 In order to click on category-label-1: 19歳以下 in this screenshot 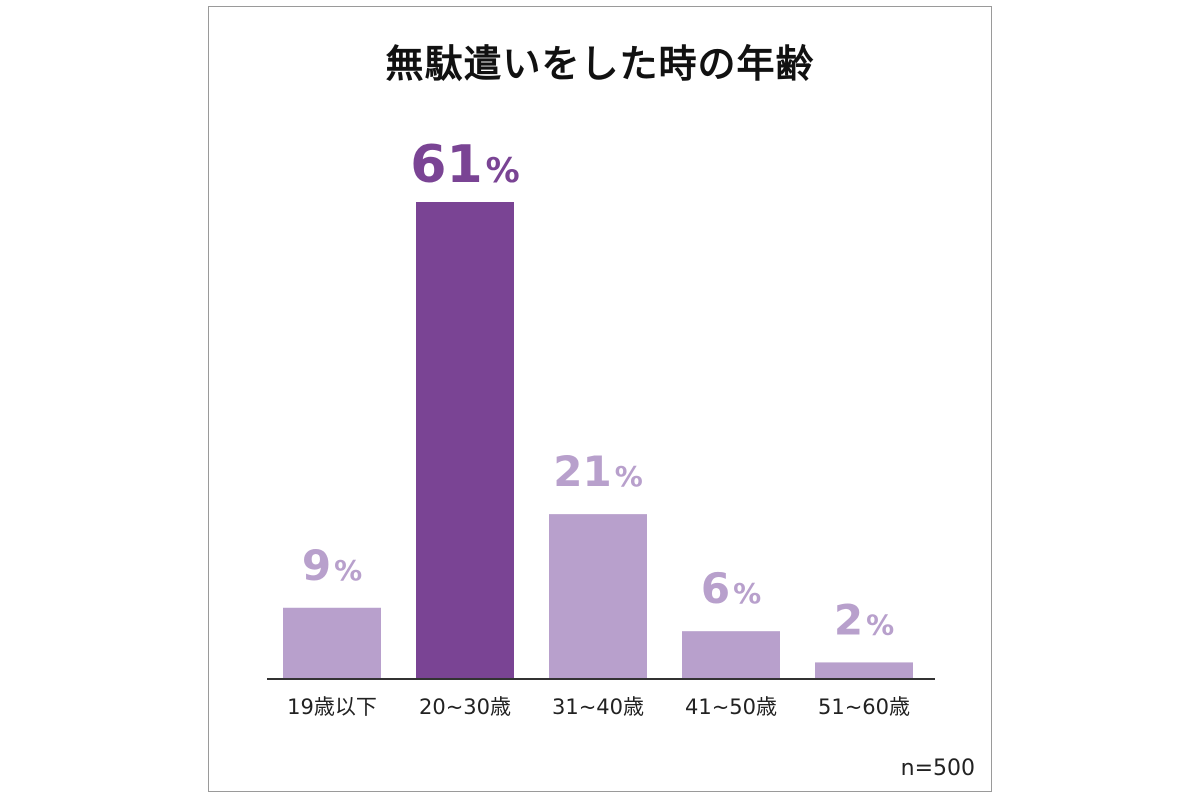, I will do `click(332, 707)`.